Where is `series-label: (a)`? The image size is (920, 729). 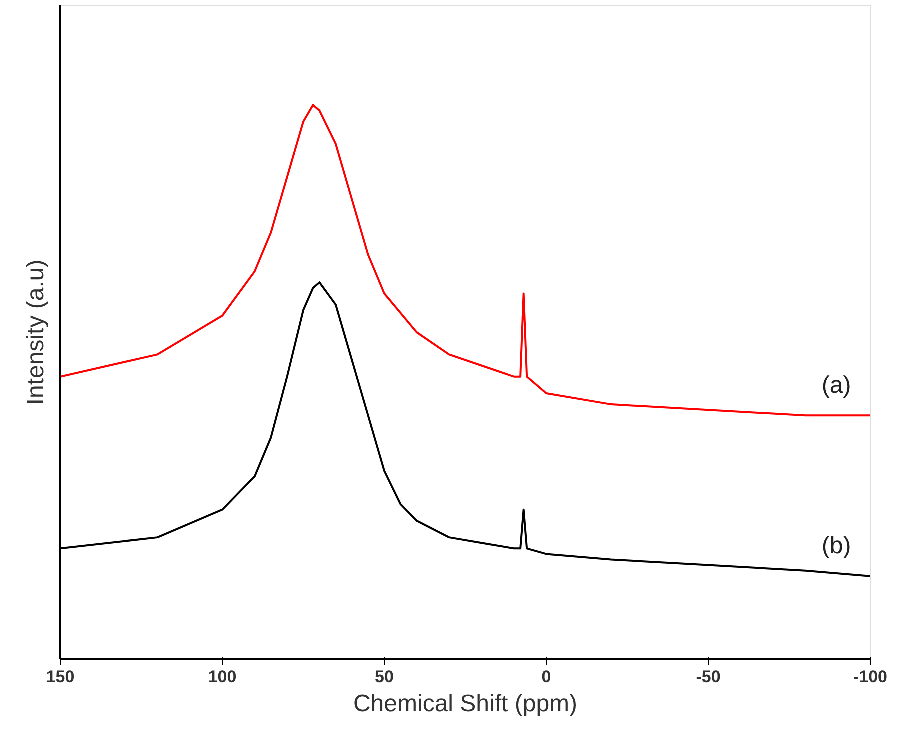 series-label: (a) is located at coordinates (837, 386).